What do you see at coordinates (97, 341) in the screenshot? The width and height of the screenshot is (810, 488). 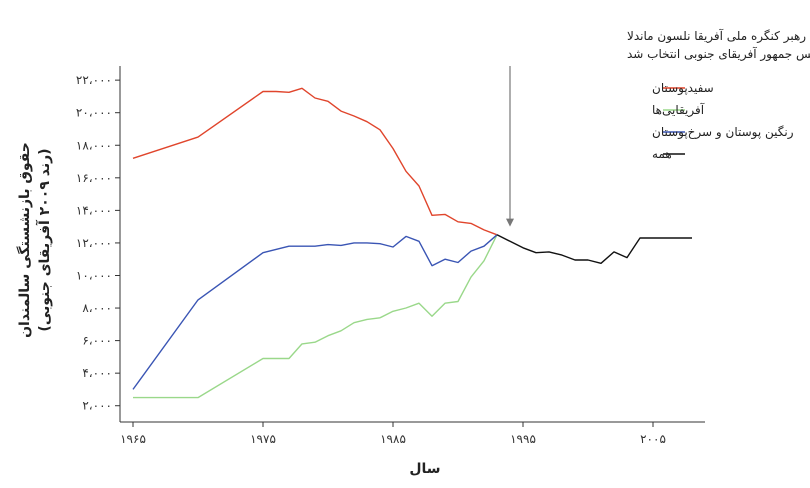 I see `y-tick-label: ۶،۰۰۰` at bounding box center [97, 341].